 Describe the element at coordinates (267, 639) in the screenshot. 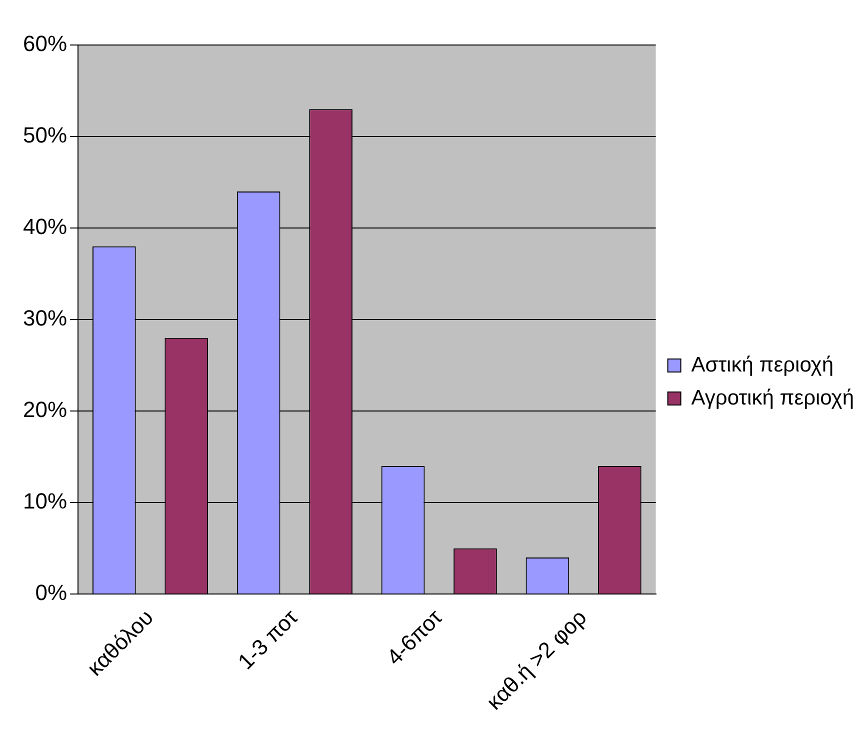

I see `x-tick-label: 1-3 ποτ` at that location.